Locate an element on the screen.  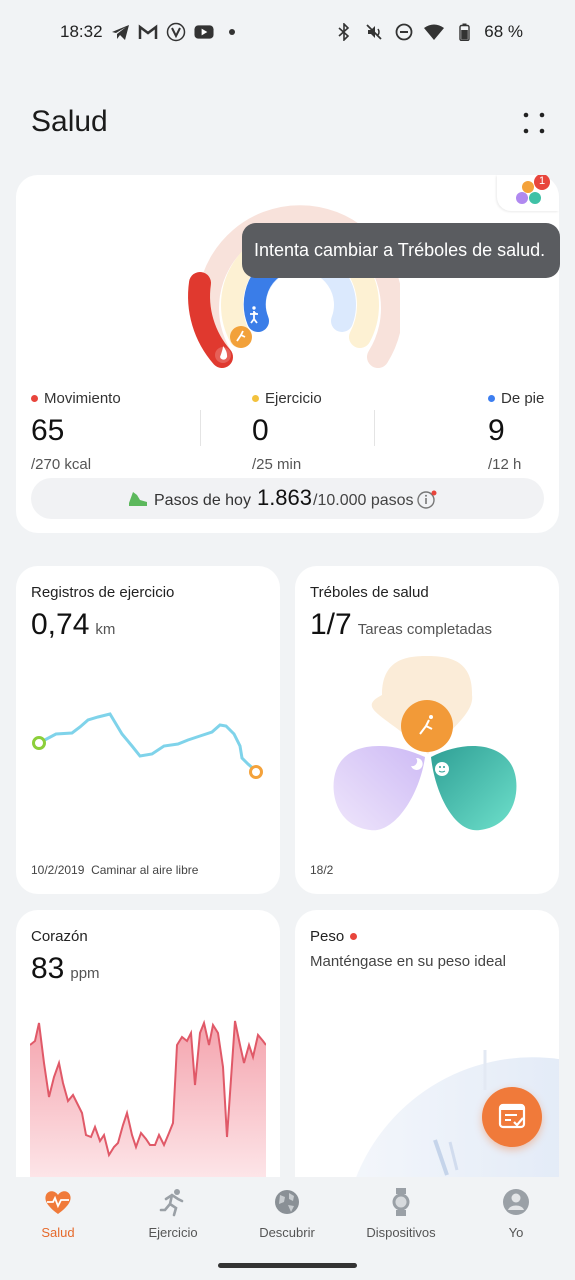
heart-rate-chart is located at coordinates (148, 1099).